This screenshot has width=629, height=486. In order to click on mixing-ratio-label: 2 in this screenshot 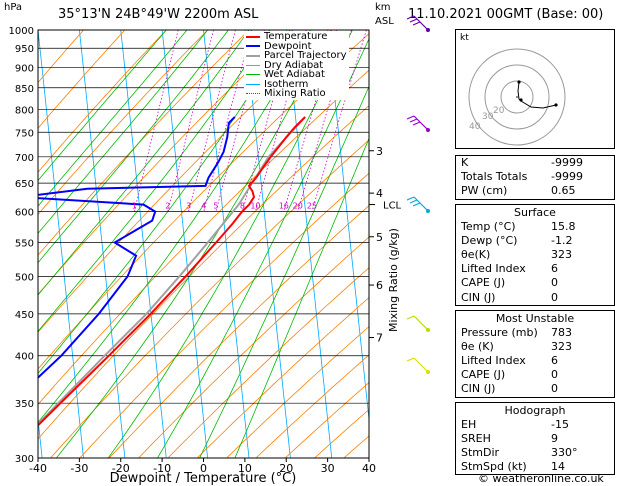, I will do `click(167, 206)`.